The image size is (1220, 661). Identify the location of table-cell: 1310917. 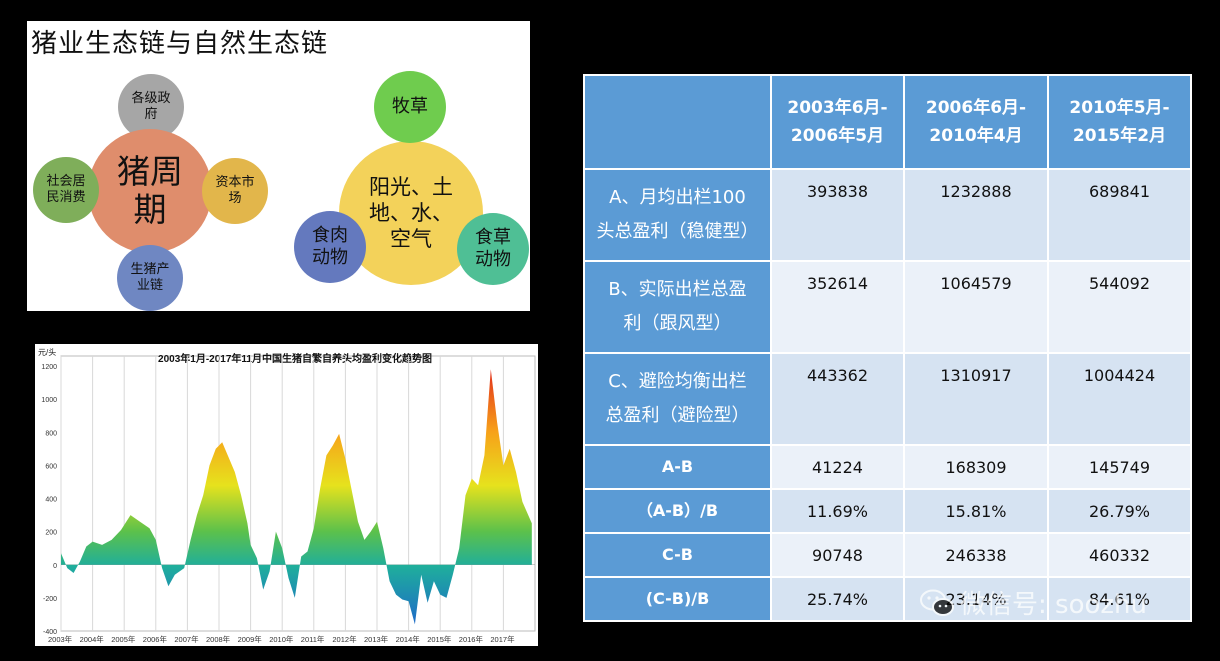
(976, 399).